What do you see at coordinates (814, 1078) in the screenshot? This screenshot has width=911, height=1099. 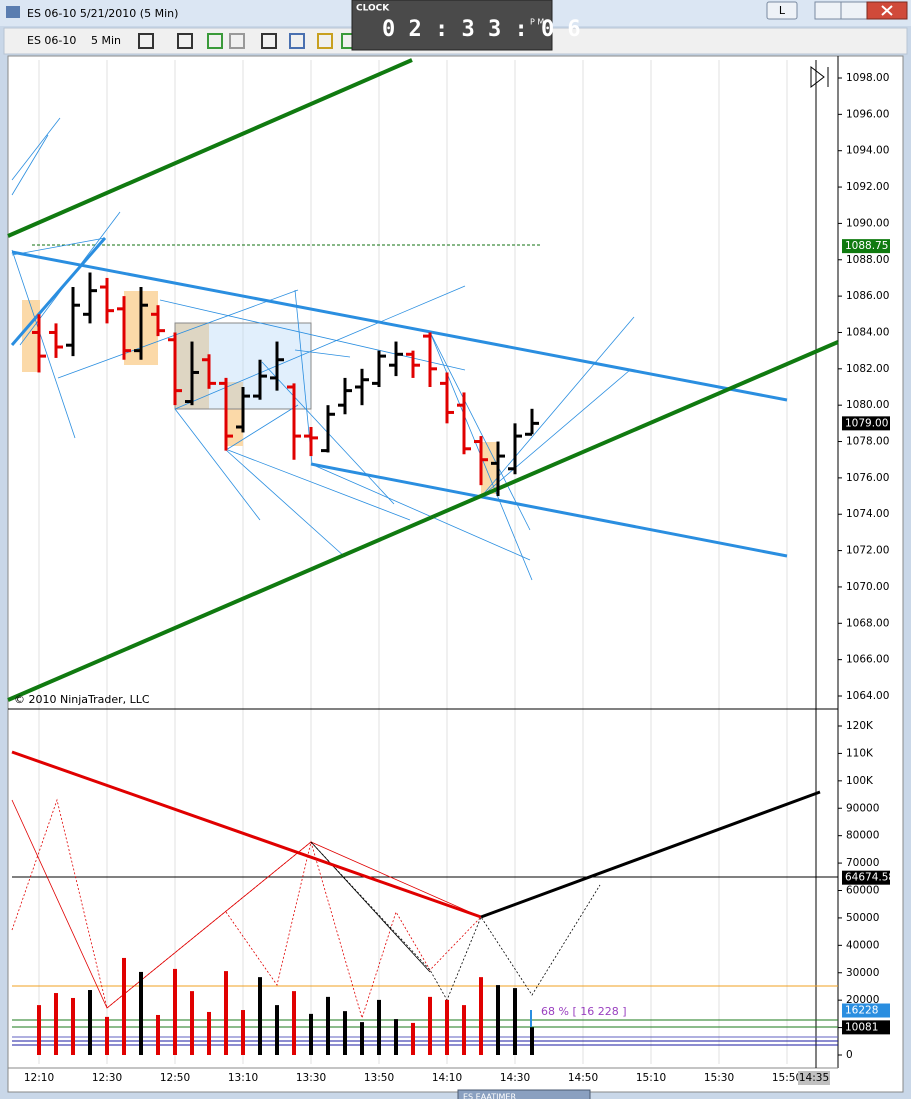 I see `current-time: 14:35` at bounding box center [814, 1078].